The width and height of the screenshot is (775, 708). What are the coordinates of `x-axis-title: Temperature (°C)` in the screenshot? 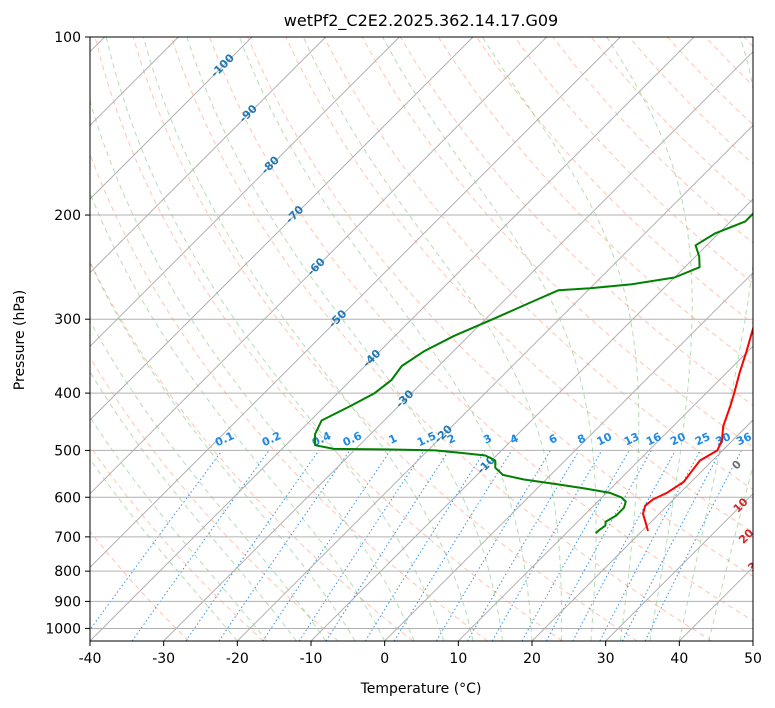 It's located at (421, 689).